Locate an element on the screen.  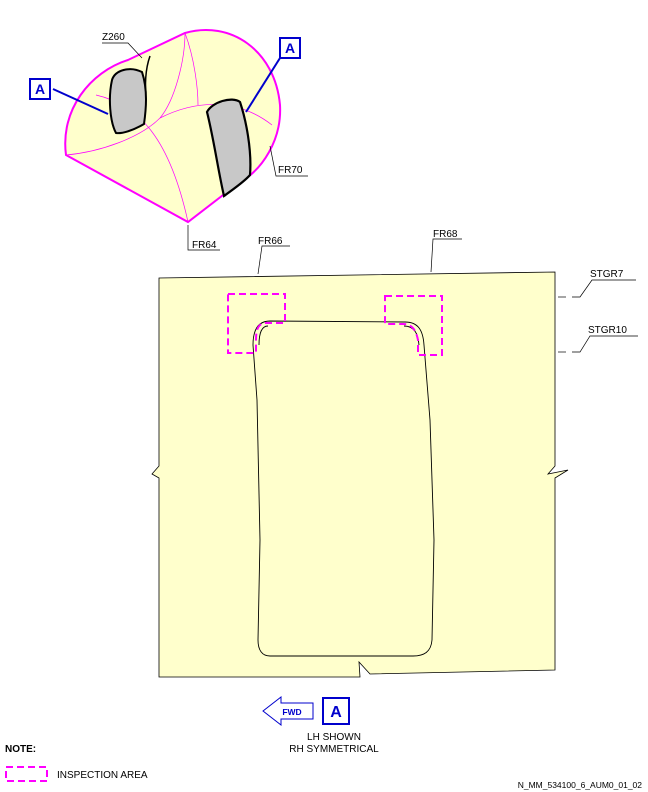
fuselage-iso-view: A A Z260 FR70 FR64 is located at coordinates (168, 139).